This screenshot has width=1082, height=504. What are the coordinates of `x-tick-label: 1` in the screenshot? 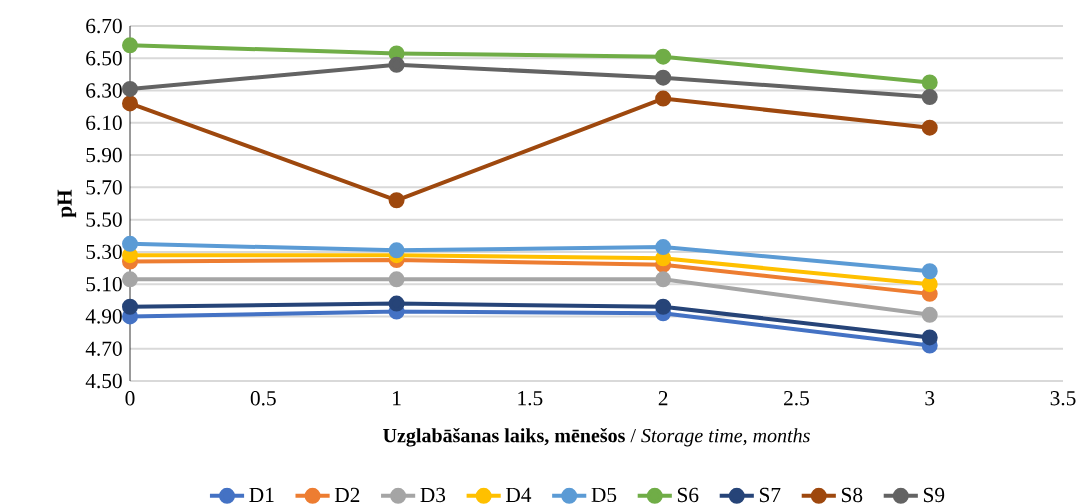 It's located at (397, 398).